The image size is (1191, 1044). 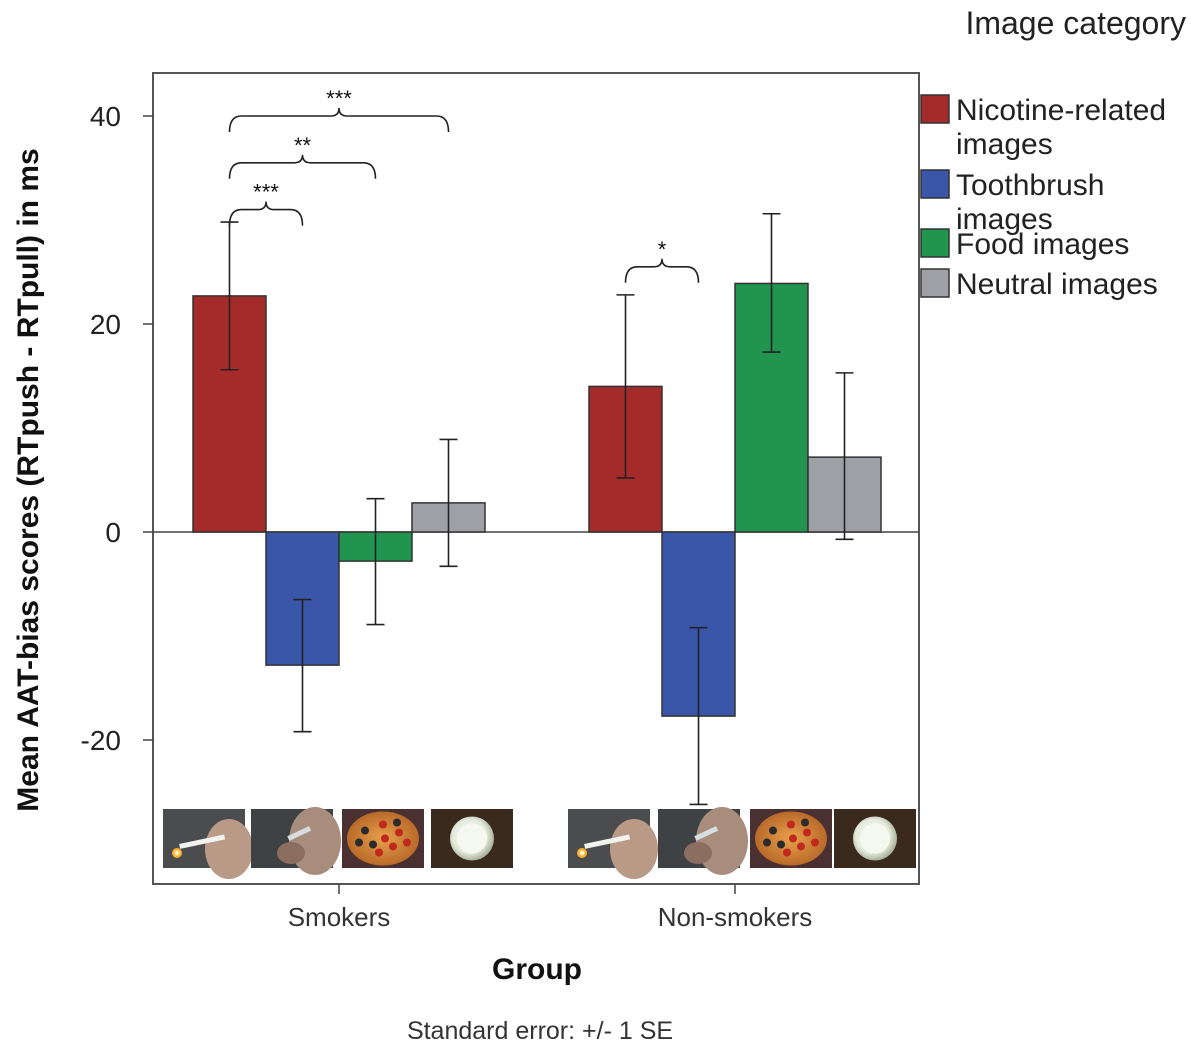 I want to click on significance-bracket: **, so click(x=302, y=156).